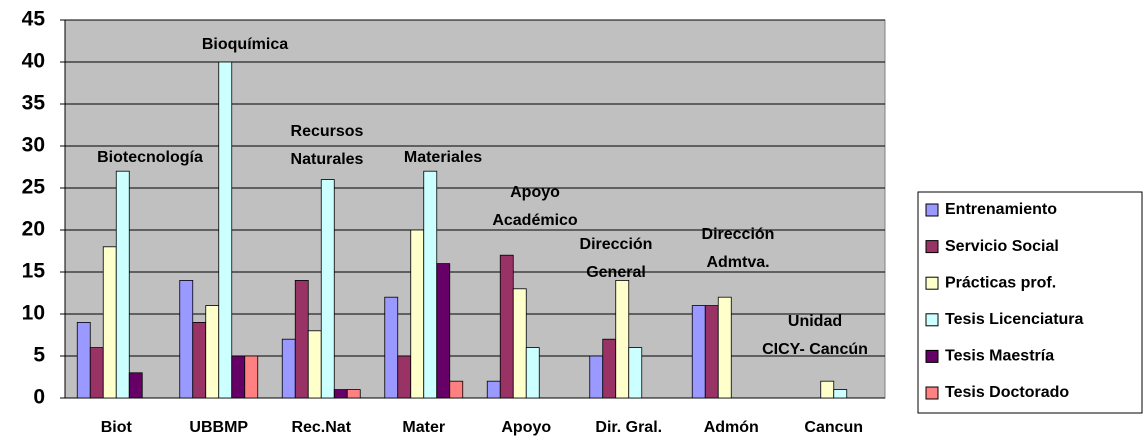 This screenshot has width=1146, height=442. Describe the element at coordinates (535, 220) in the screenshot. I see `annotation: Académico` at that location.